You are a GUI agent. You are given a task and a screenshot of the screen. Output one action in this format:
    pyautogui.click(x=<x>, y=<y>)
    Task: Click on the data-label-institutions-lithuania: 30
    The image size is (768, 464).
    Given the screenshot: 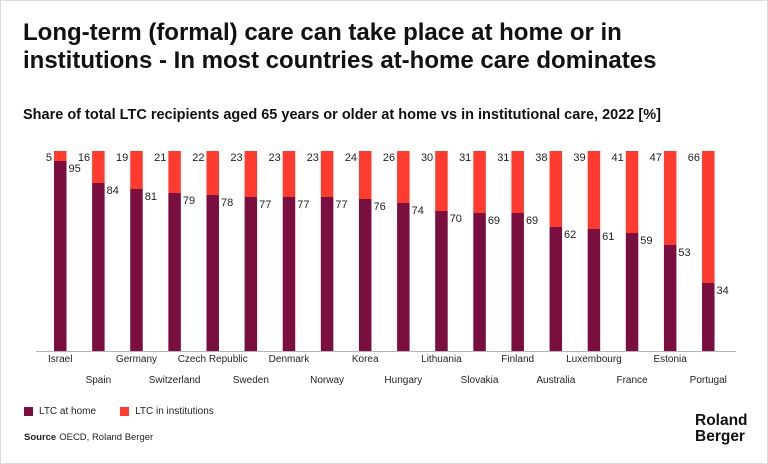 What is the action you would take?
    pyautogui.click(x=427, y=158)
    